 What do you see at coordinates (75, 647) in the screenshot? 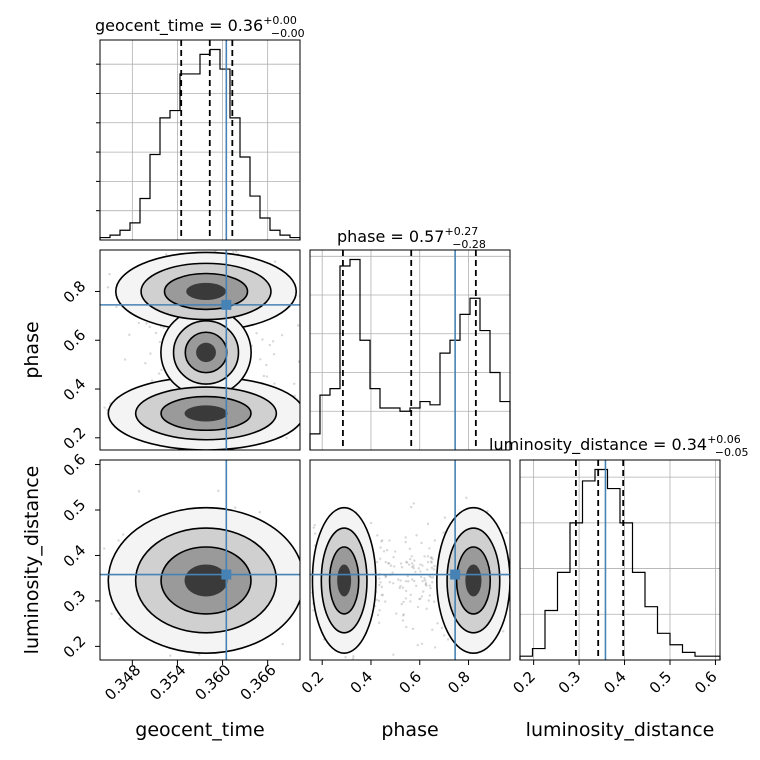
I see `y-tick-label: 0.2` at bounding box center [75, 647].